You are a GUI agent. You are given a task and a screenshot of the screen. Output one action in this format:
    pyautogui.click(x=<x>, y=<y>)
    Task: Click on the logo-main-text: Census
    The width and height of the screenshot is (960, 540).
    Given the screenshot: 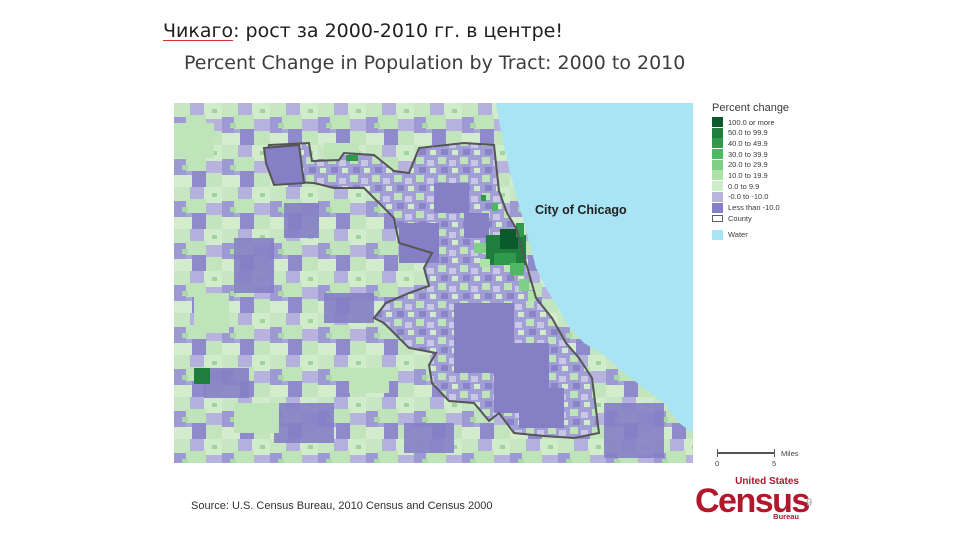 What is the action you would take?
    pyautogui.click(x=752, y=501)
    